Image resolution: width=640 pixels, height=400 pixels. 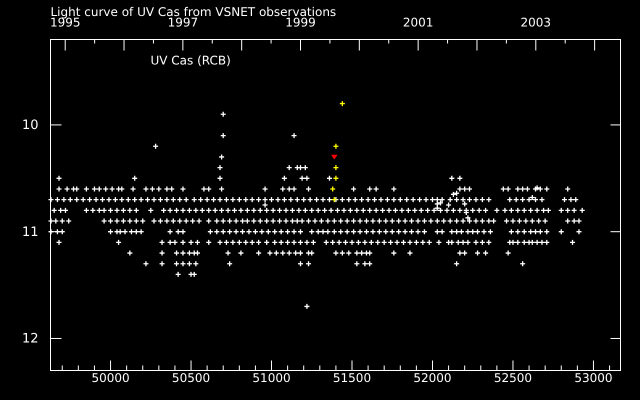 I want to click on x2-tick-label: 2003, so click(x=536, y=23).